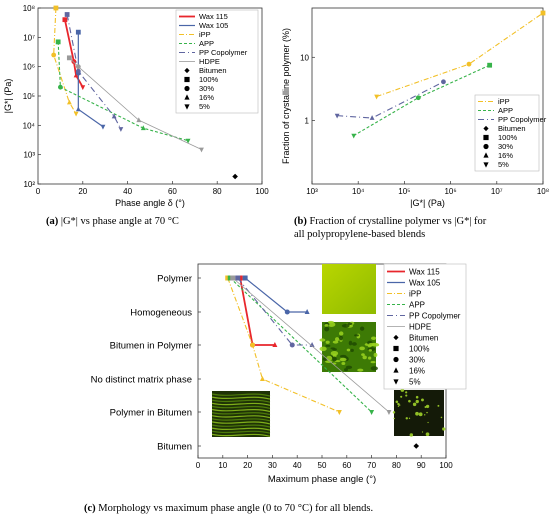  I want to click on legend-label: 5%, so click(415, 381).